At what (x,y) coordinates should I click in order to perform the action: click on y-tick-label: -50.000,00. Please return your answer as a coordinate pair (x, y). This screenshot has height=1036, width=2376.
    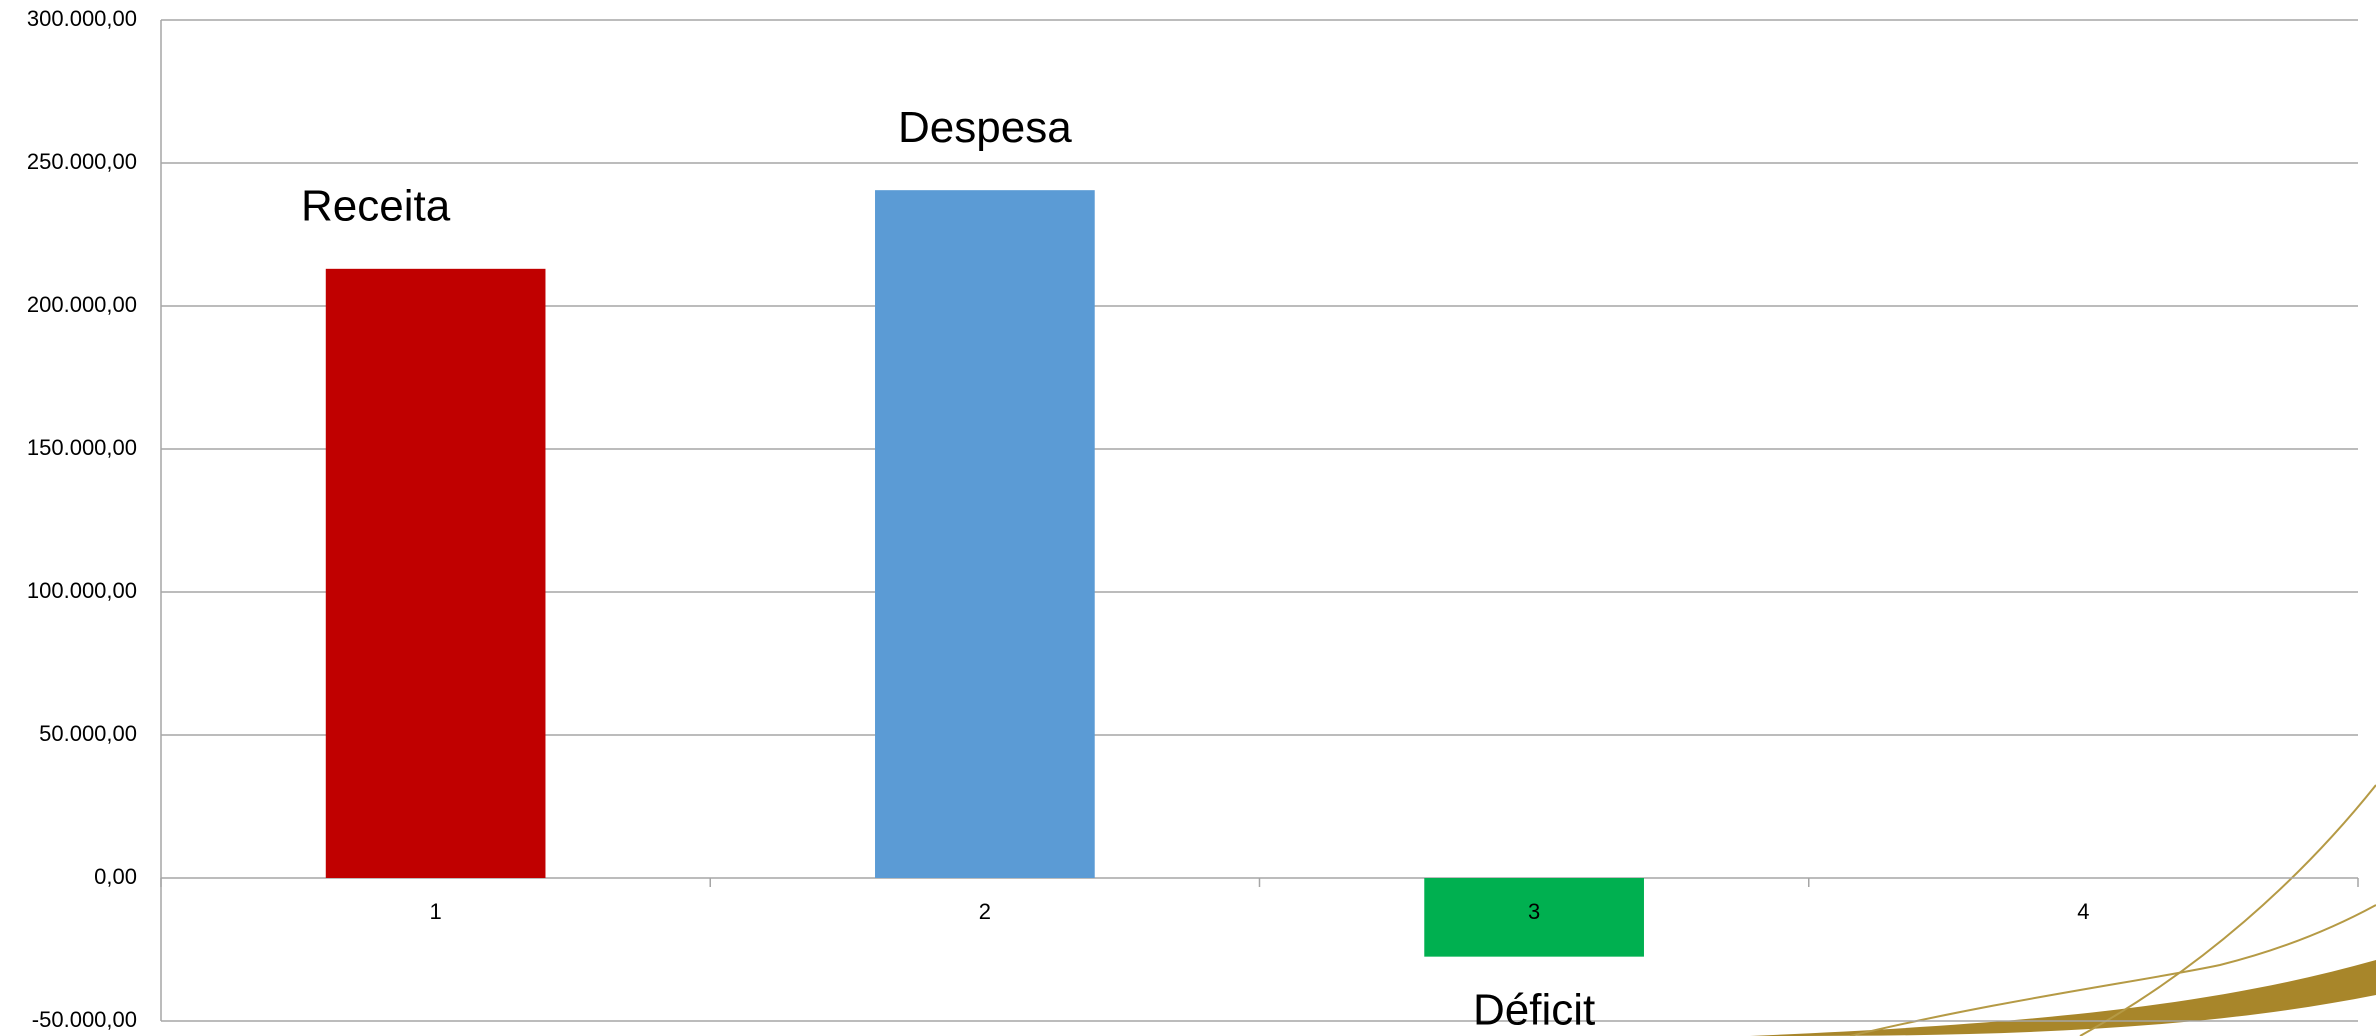
    Looking at the image, I should click on (84, 1019).